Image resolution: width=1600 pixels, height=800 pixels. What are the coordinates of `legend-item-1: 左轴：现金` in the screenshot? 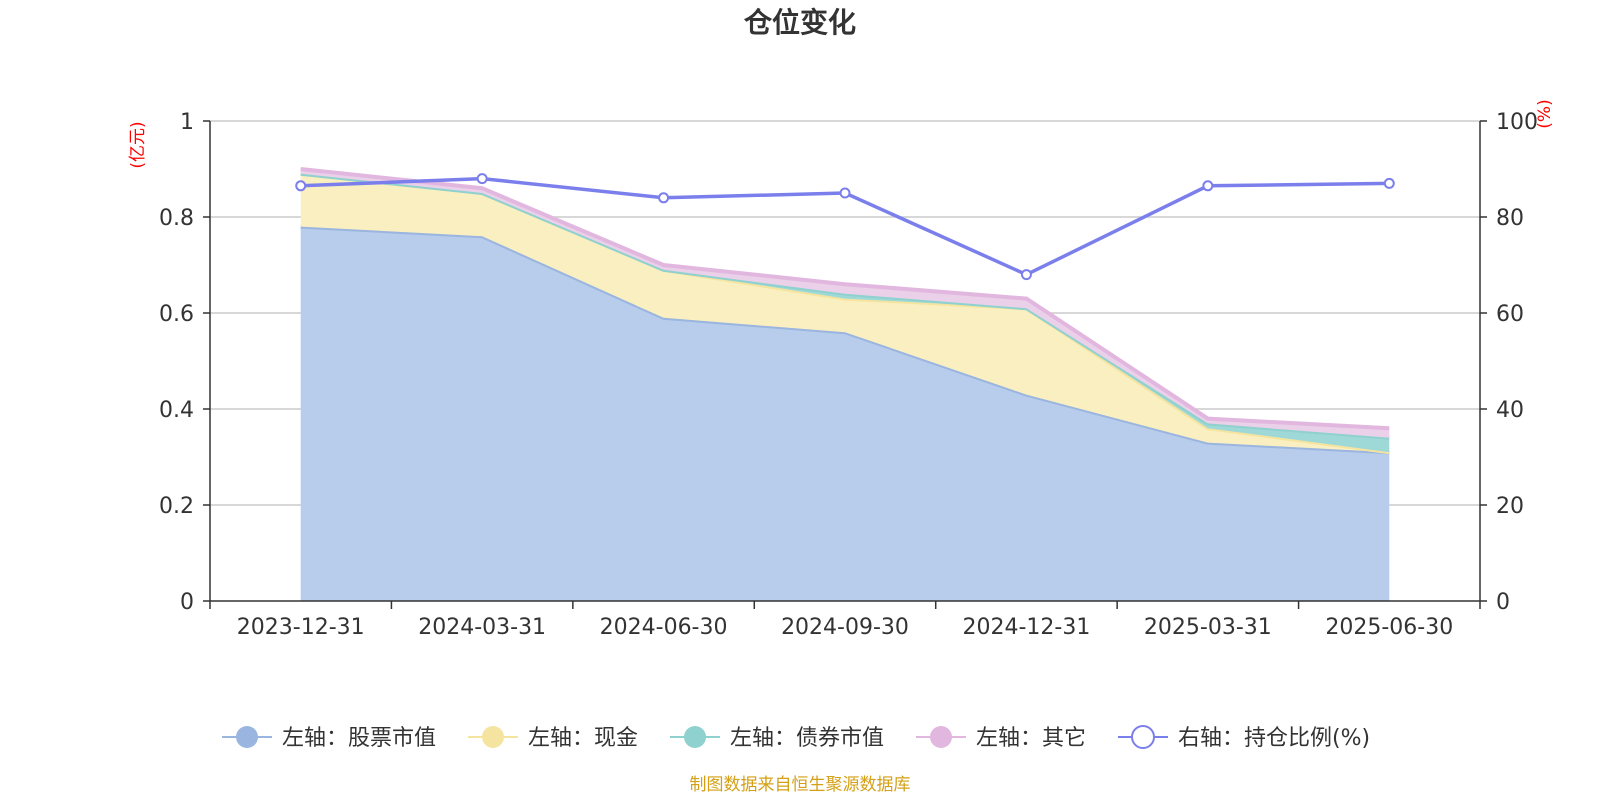 It's located at (553, 738).